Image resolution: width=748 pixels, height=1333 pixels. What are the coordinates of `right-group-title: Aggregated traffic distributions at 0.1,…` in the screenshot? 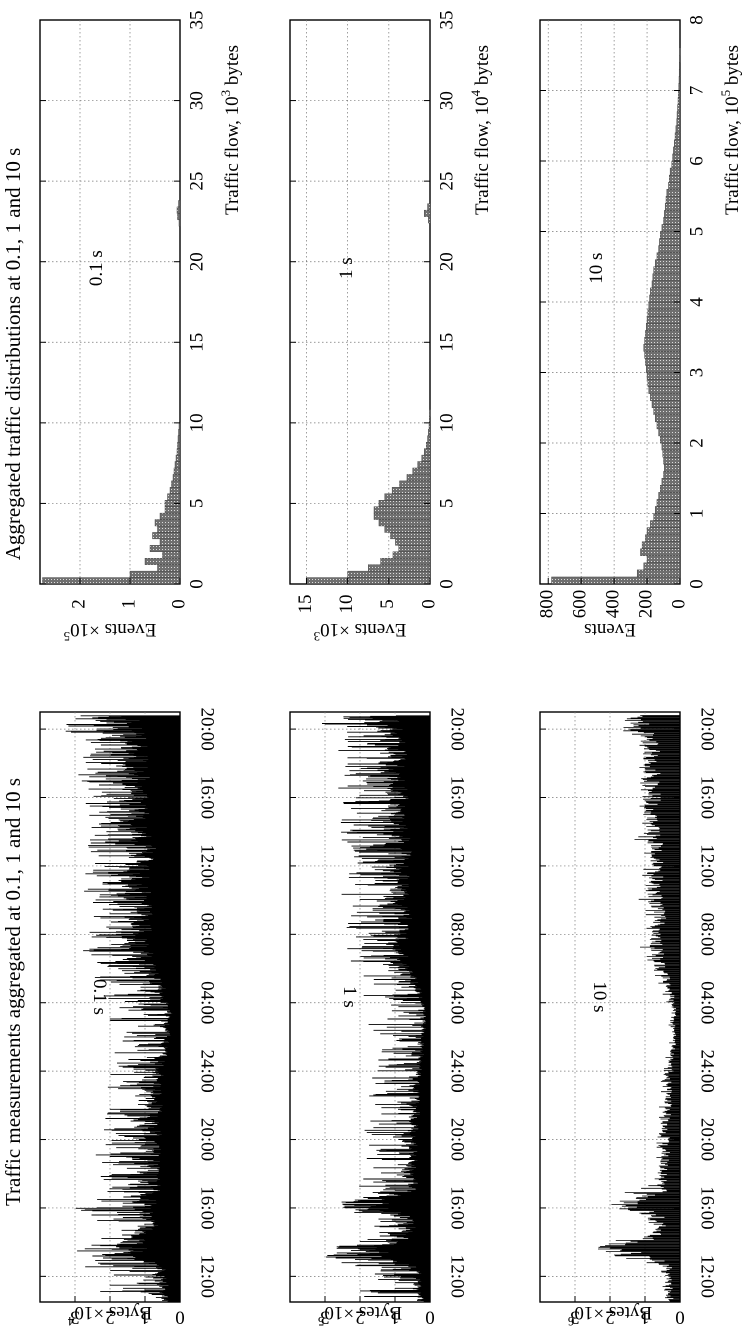 It's located at (13, 354).